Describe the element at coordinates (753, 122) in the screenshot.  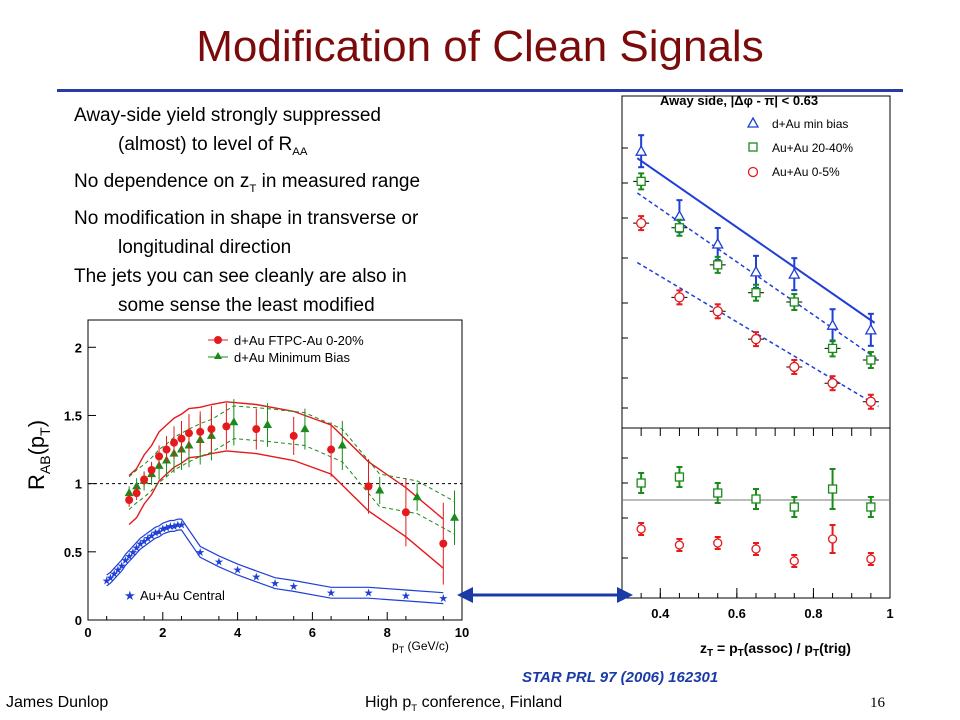
I see `legend-marker-dau` at that location.